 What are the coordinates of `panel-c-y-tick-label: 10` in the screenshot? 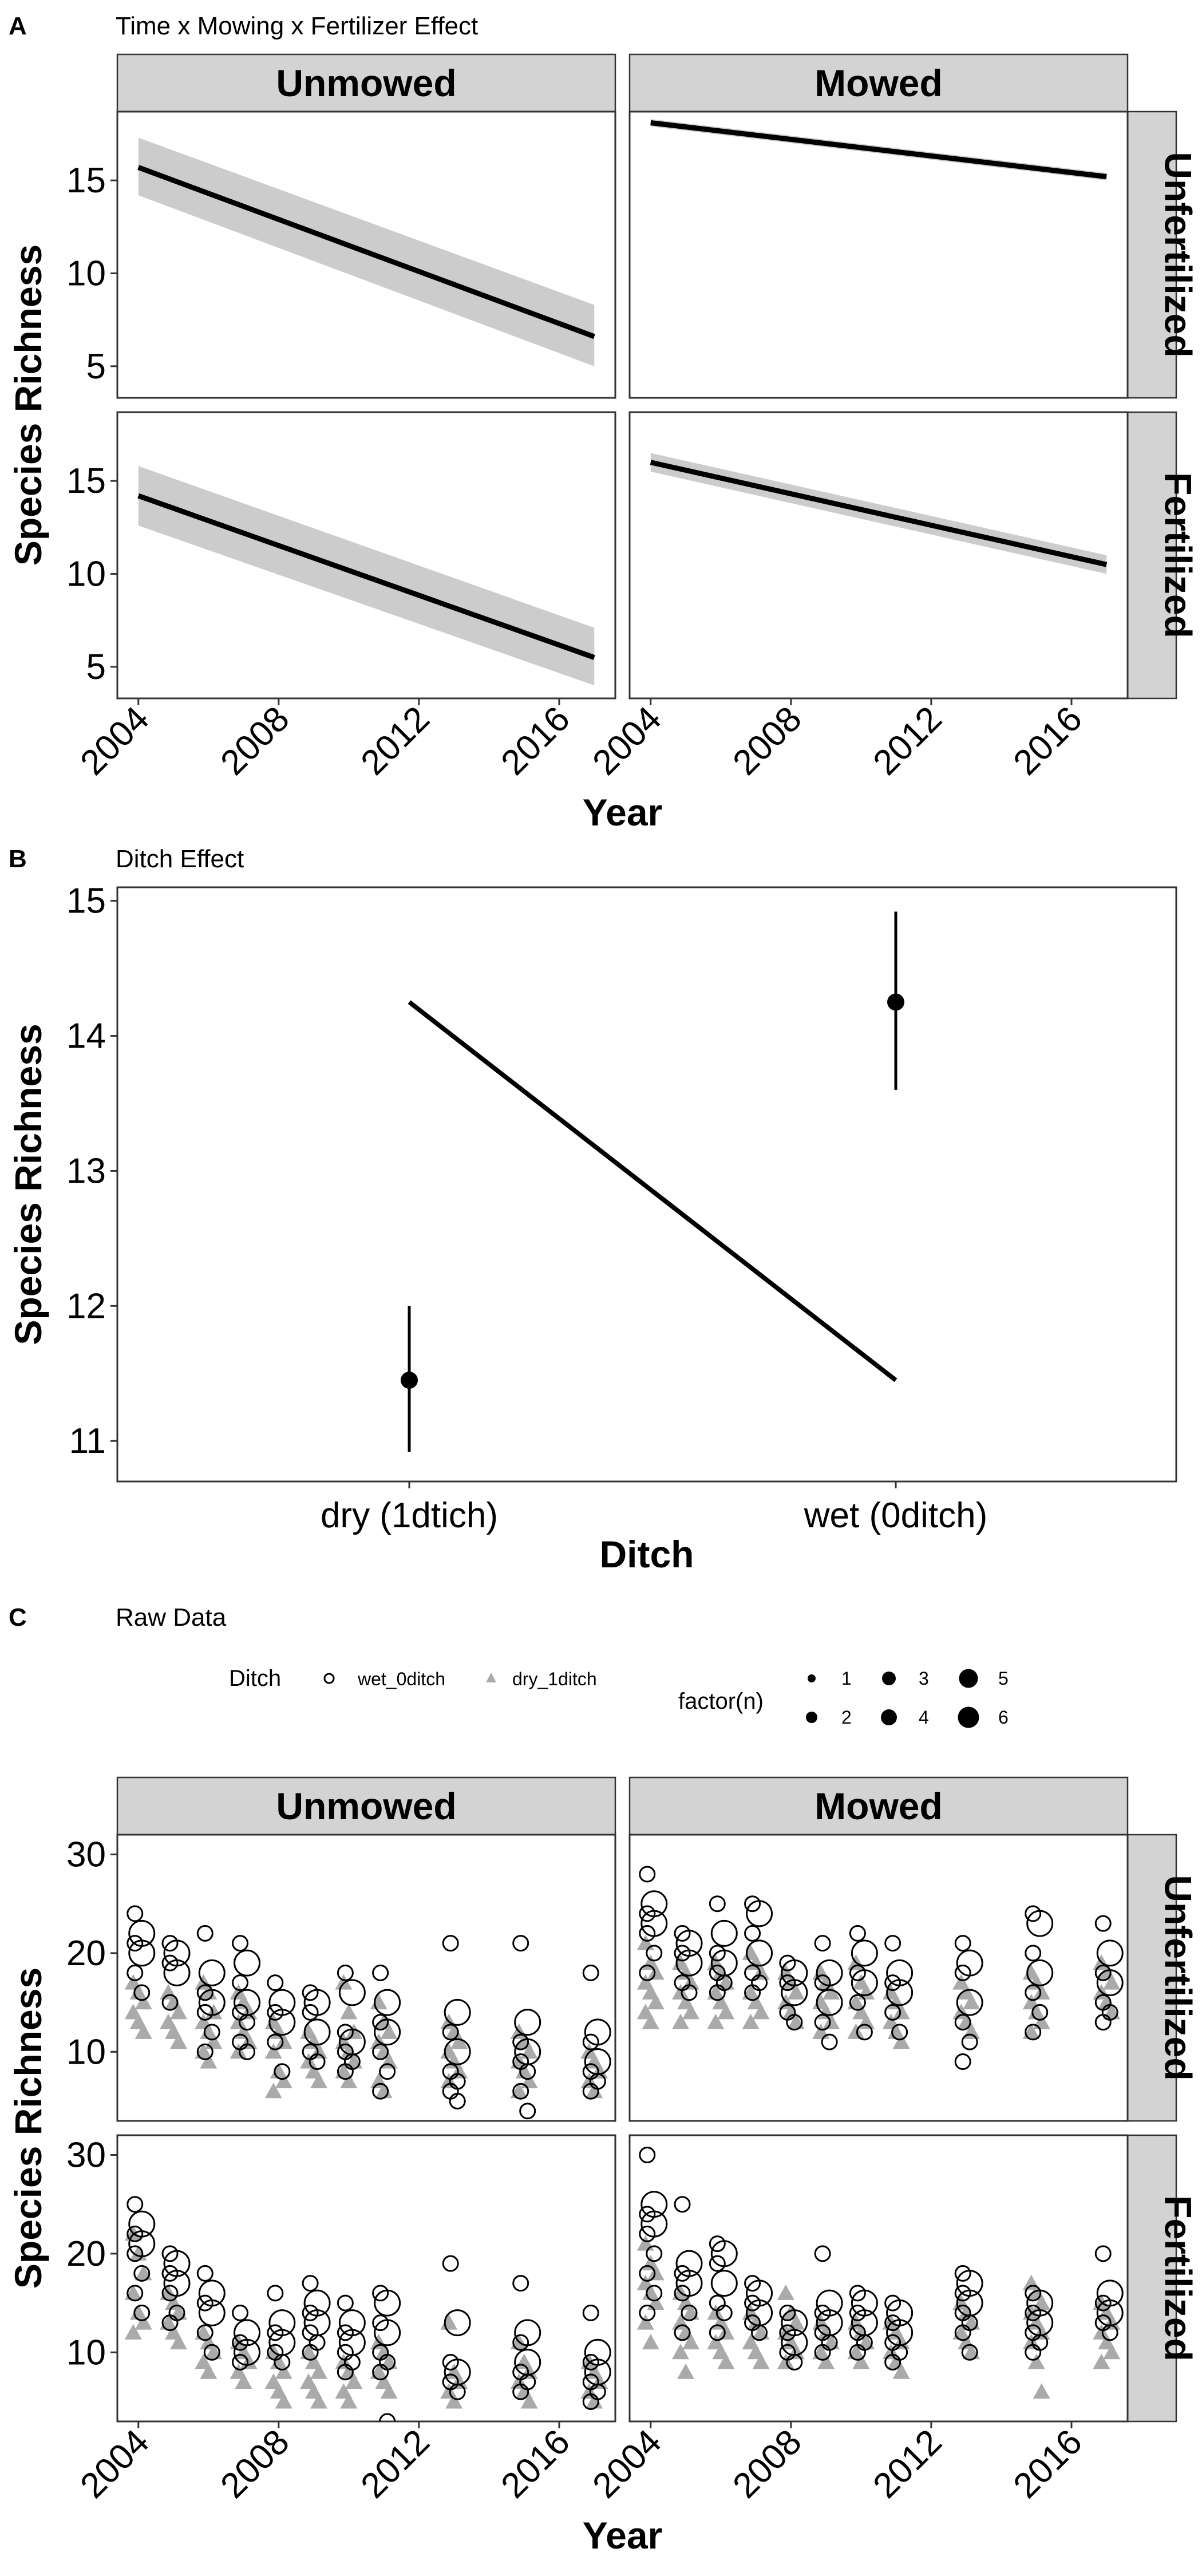 It's located at (86, 2052).